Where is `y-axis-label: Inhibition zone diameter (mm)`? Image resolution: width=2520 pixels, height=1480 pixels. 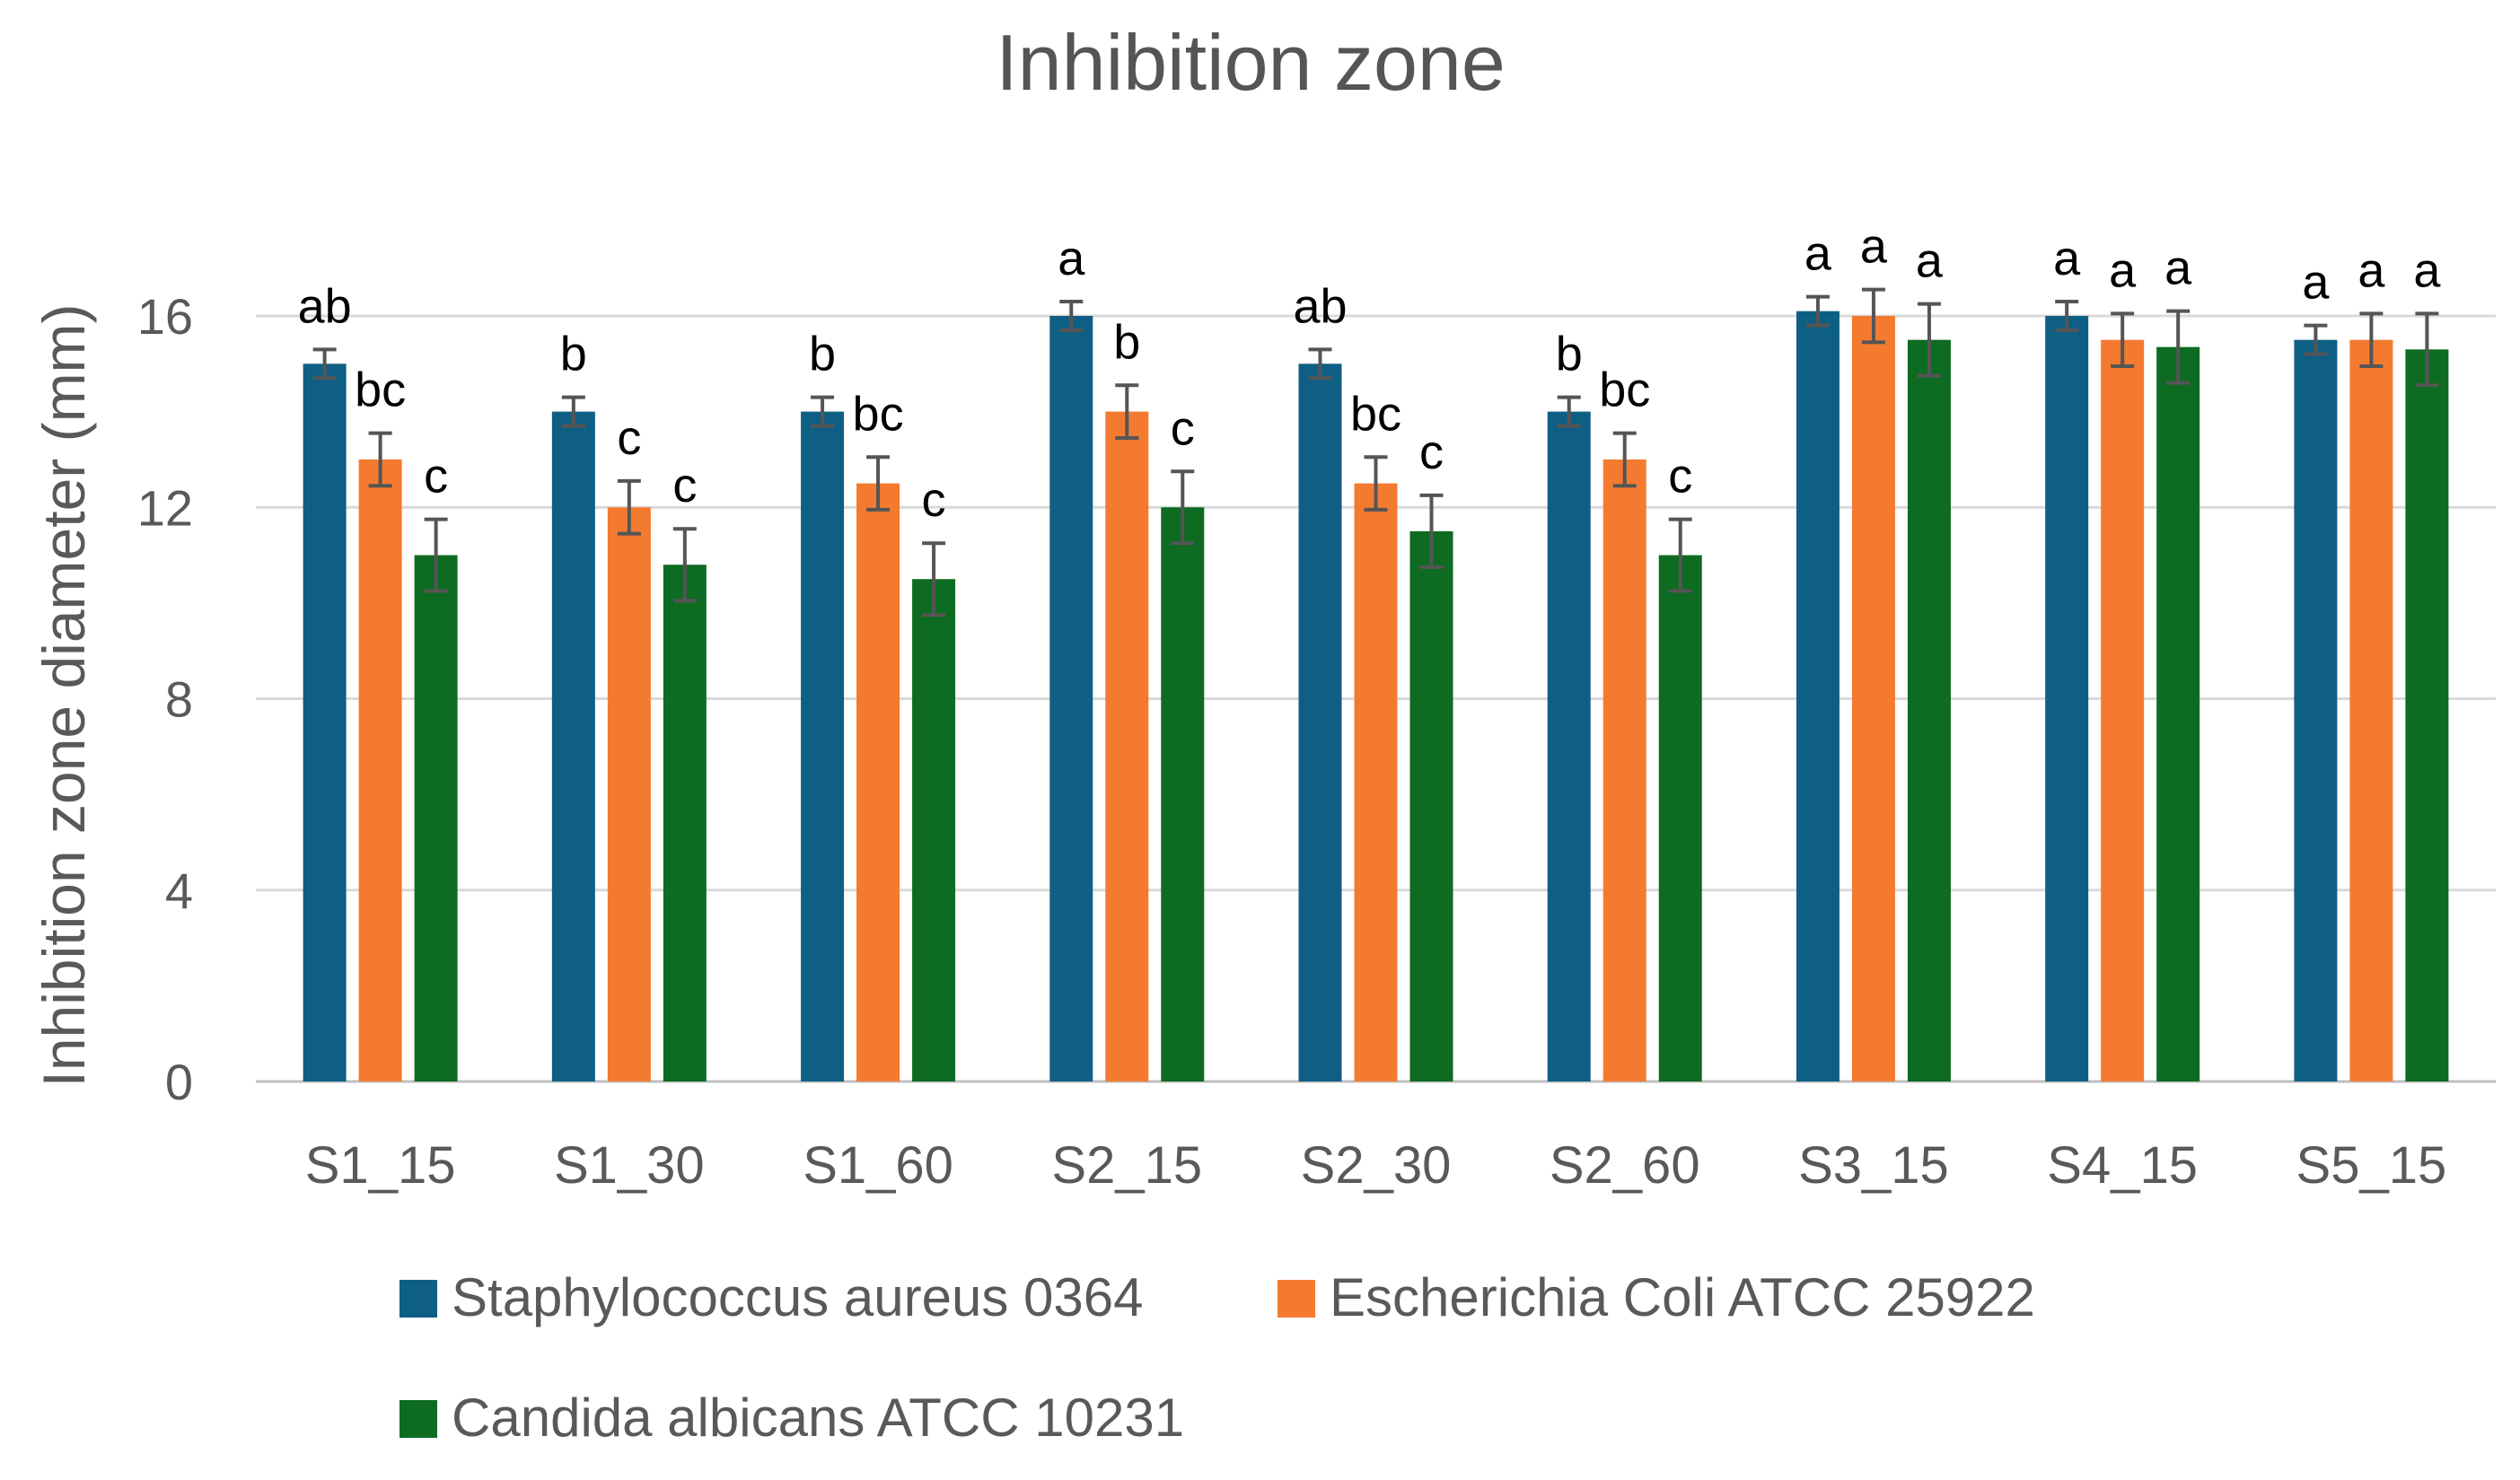 y-axis-label: Inhibition zone diameter (mm) is located at coordinates (64, 695).